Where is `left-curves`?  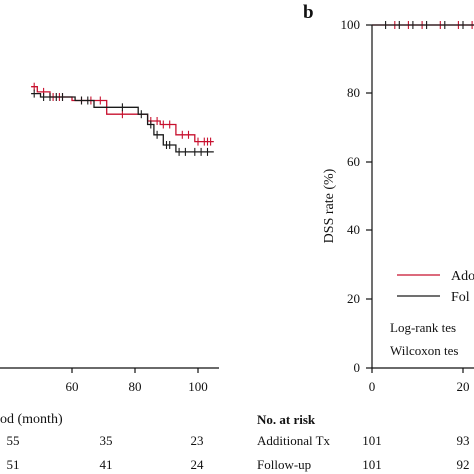 left-curves is located at coordinates (122, 119).